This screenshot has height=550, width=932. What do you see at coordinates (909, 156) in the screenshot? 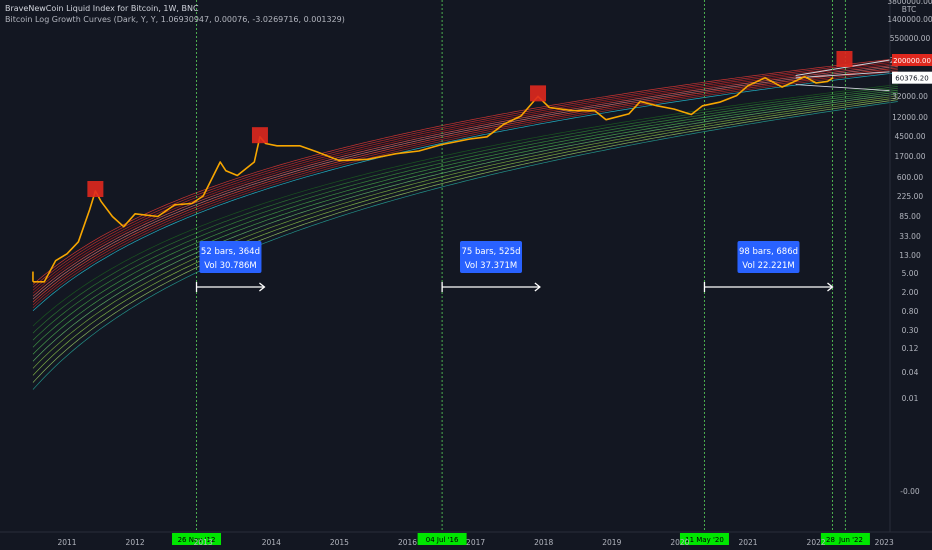
I see `y-tick-label: 1700.00` at bounding box center [909, 156].